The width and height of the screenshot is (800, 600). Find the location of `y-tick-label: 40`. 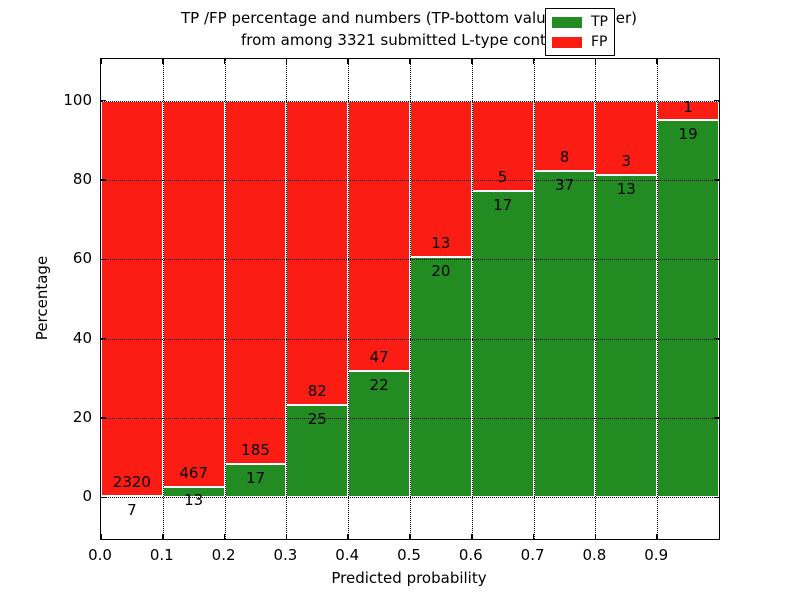

y-tick-label: 40 is located at coordinates (82, 337).